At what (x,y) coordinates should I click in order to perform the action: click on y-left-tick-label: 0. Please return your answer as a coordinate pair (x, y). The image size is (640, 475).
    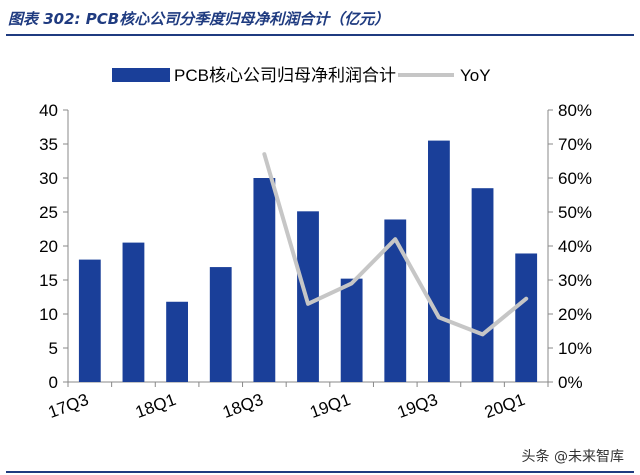
    Looking at the image, I should click on (53, 382).